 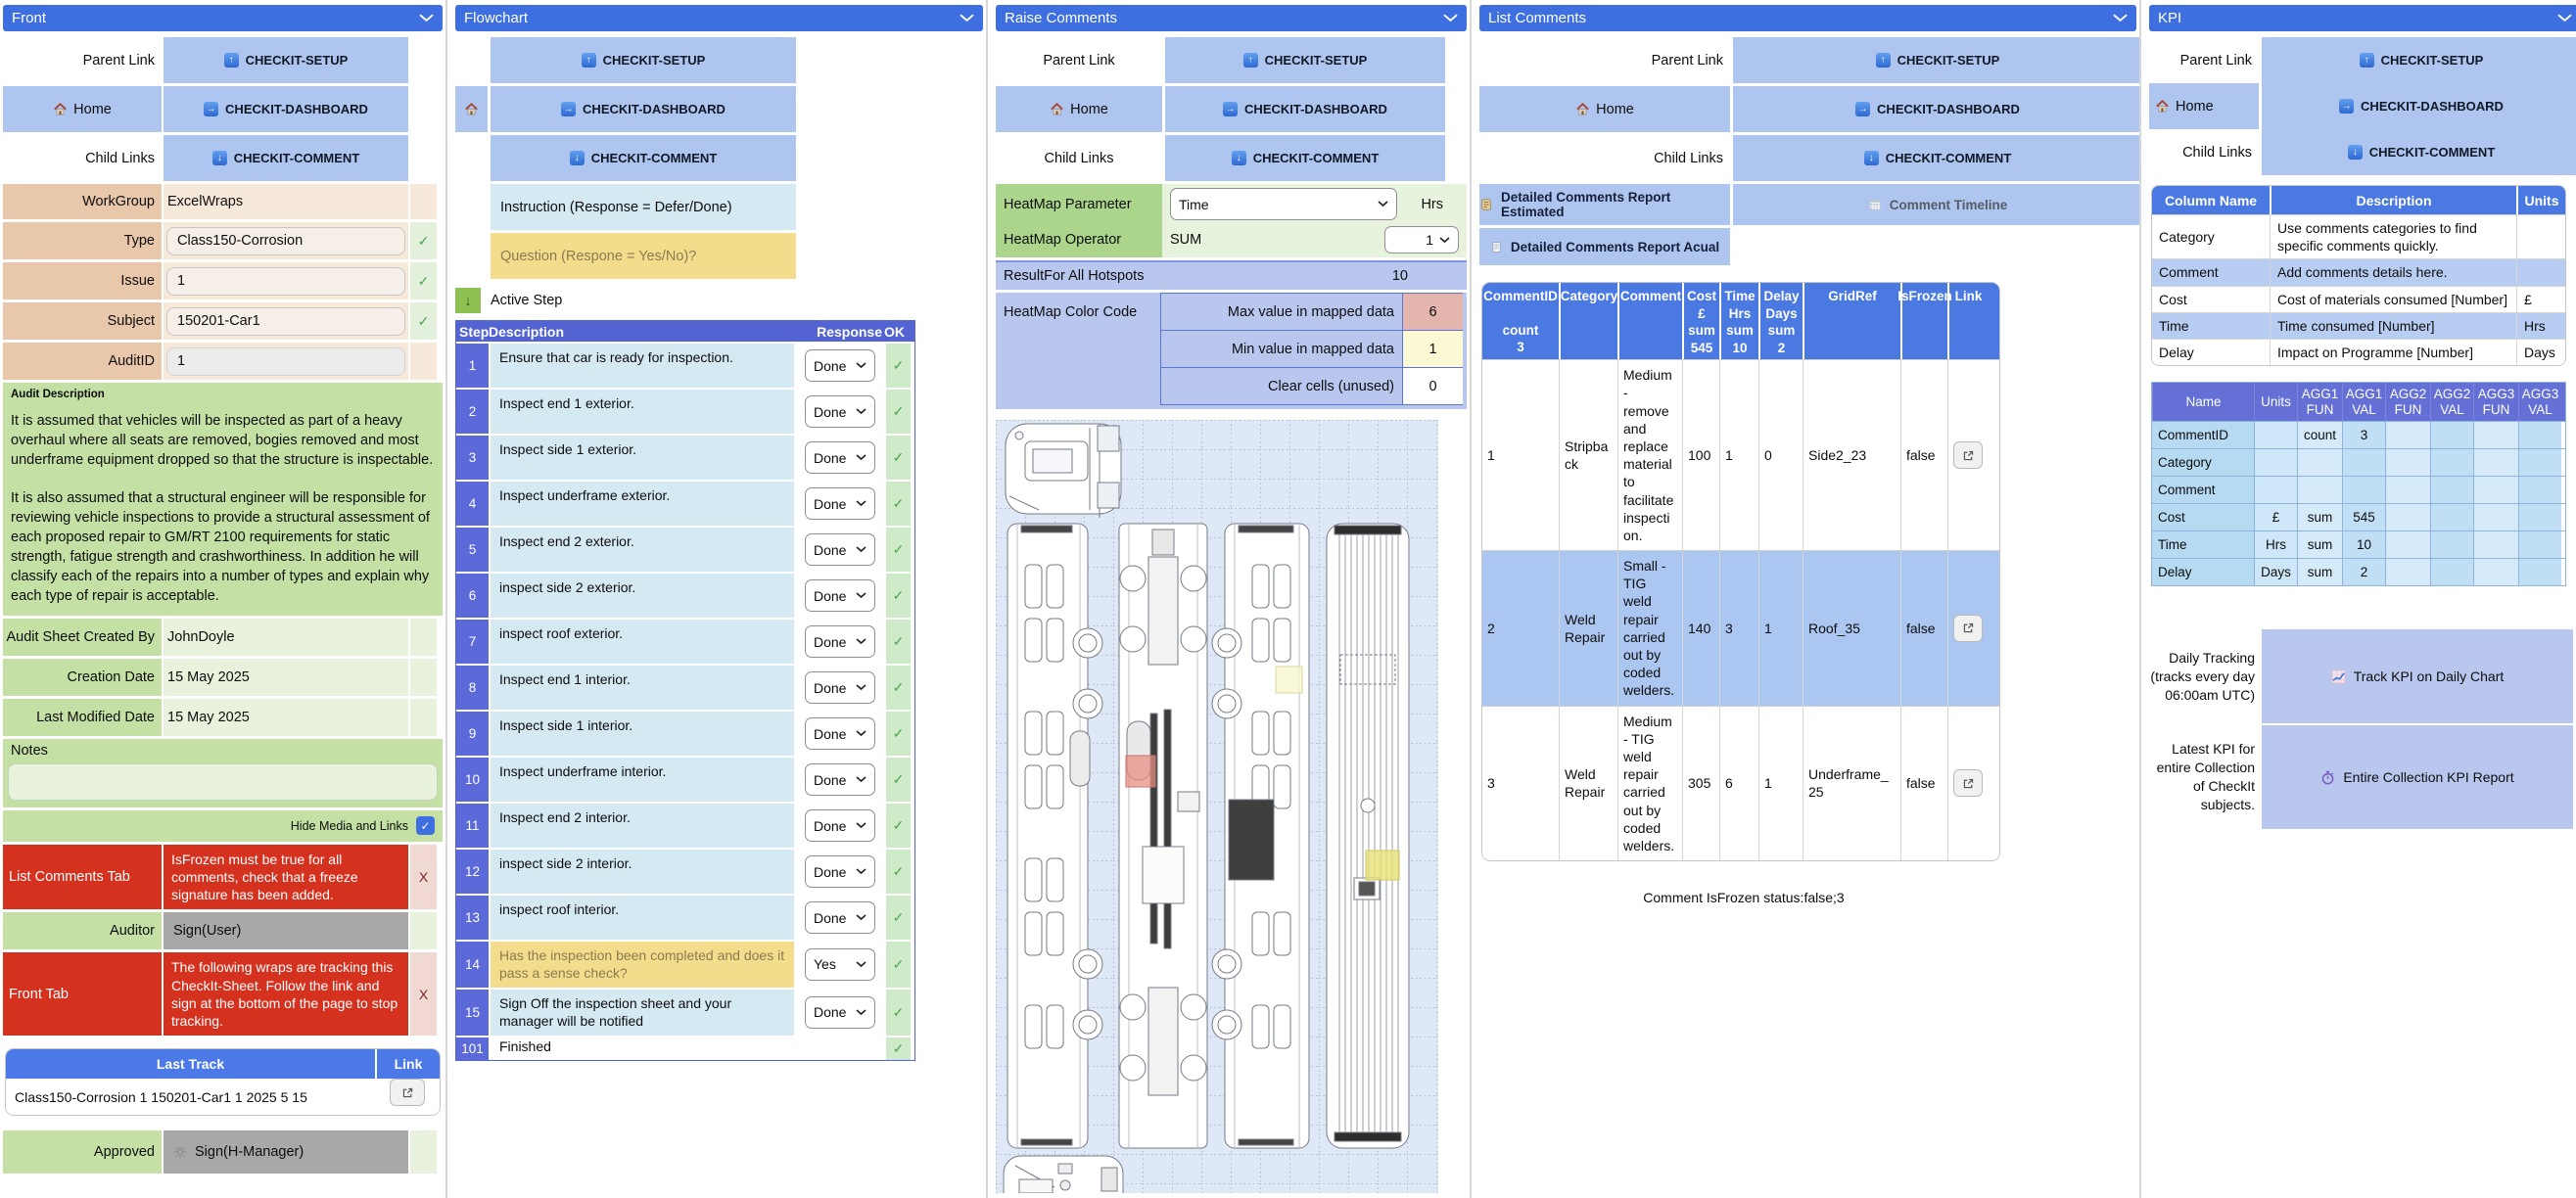 I want to click on detailed-report-actual-link: Detailed Comments Report Acual, so click(x=1604, y=246).